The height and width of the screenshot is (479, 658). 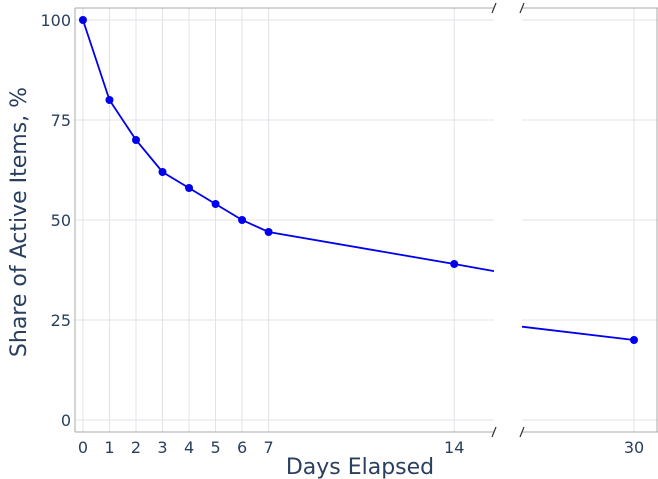 I want to click on series-line, so click(x=578, y=333).